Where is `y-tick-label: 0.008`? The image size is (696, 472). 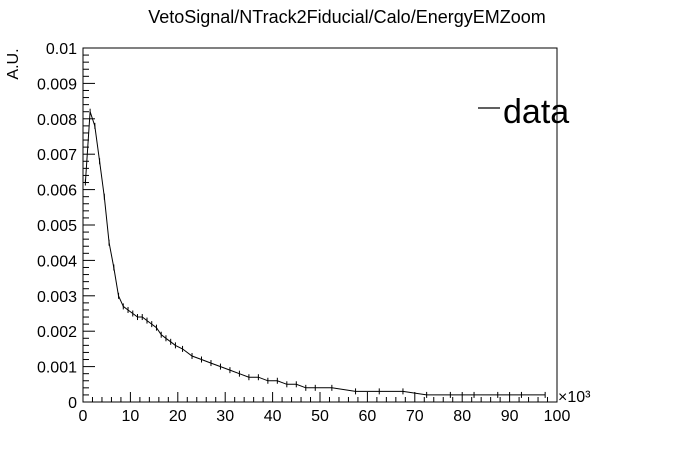 y-tick-label: 0.008 is located at coordinates (57, 120).